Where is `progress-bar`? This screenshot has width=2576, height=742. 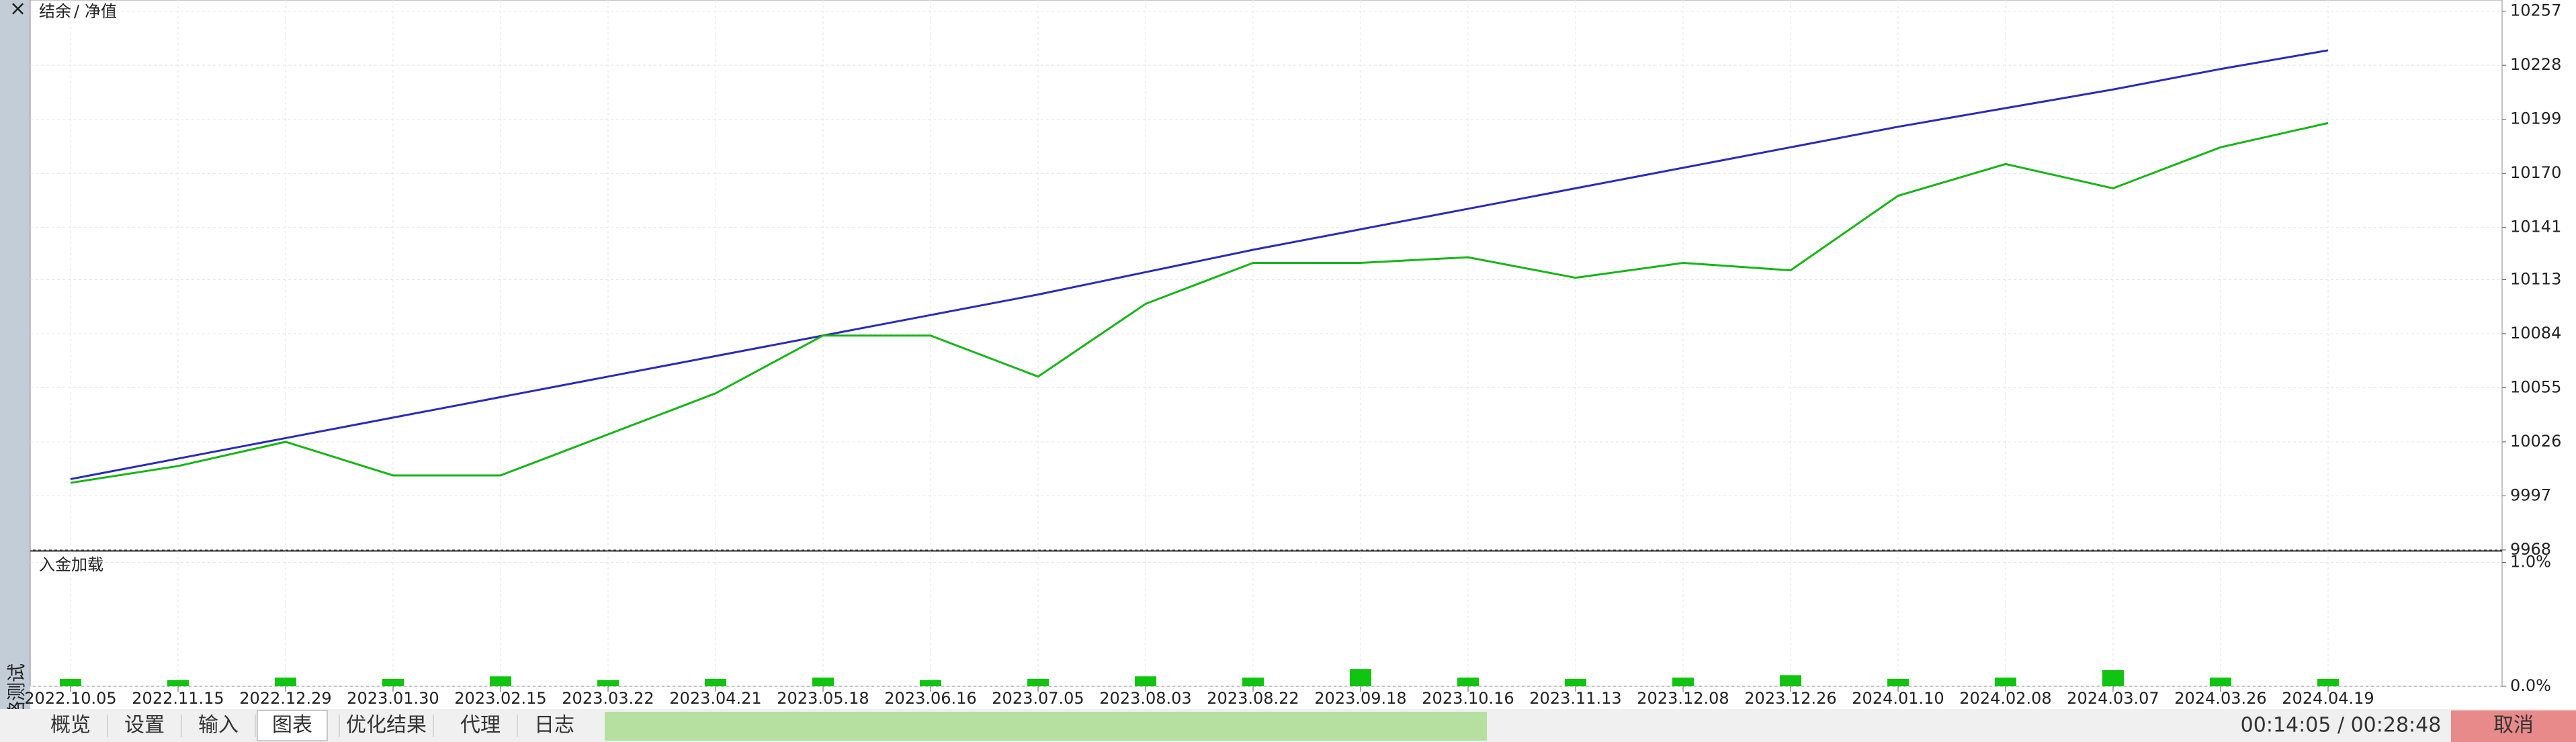
progress-bar is located at coordinates (1046, 726).